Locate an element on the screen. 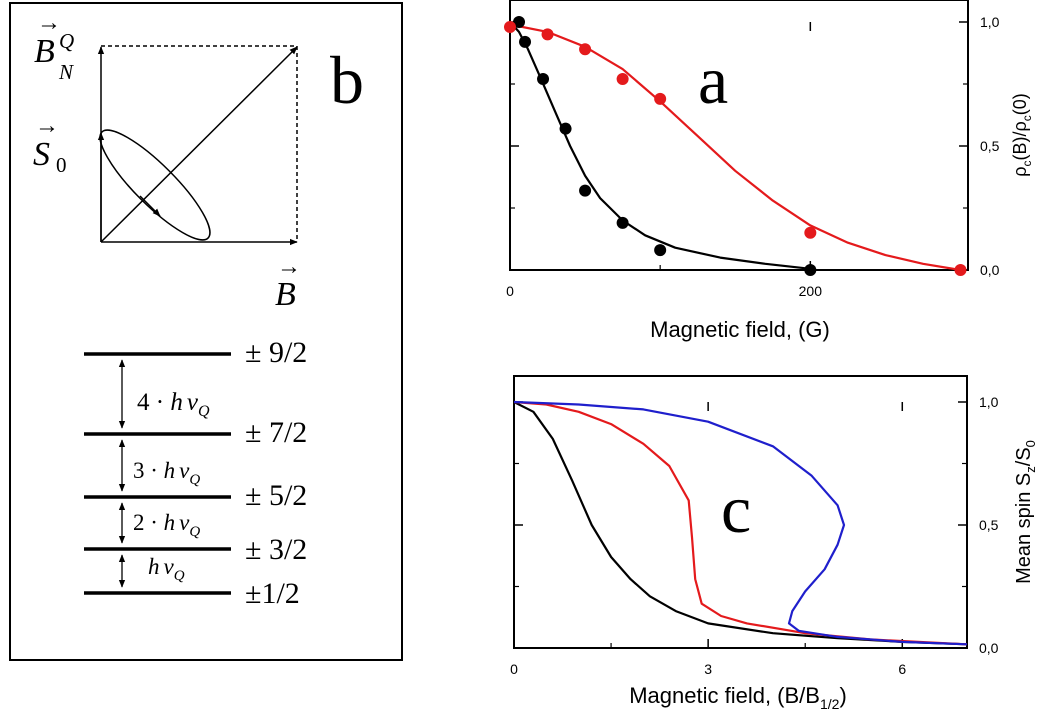 The width and height of the screenshot is (1059, 724). x-tick-label: 3 is located at coordinates (708, 669).